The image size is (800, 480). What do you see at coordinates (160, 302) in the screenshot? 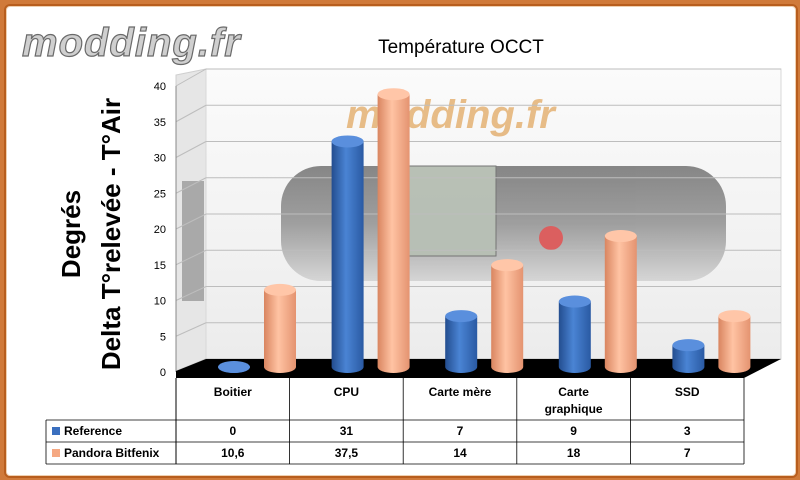
I see `y-tick-label: 10` at bounding box center [160, 302].